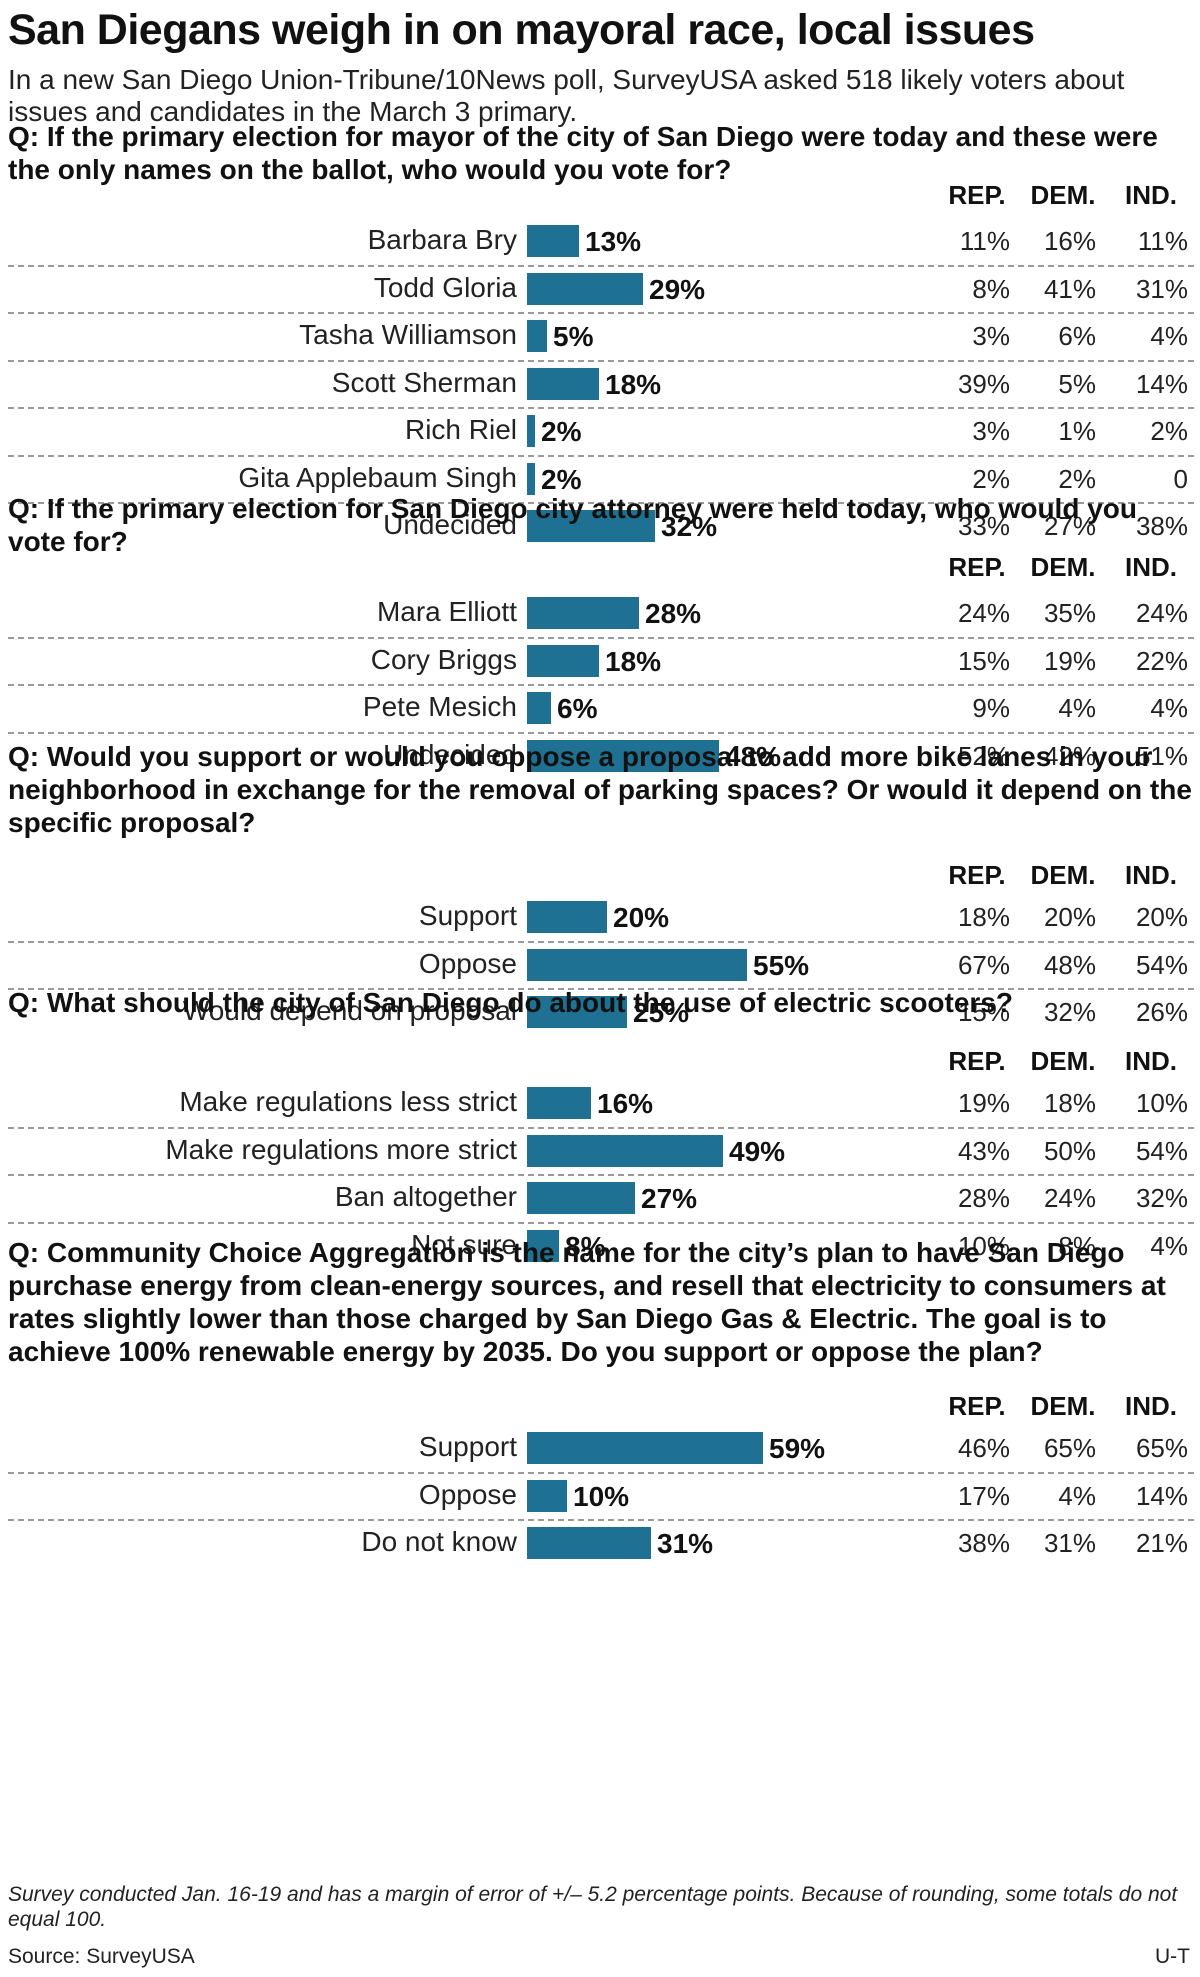  I want to click on category-label: Scott Sherman, so click(424, 382).